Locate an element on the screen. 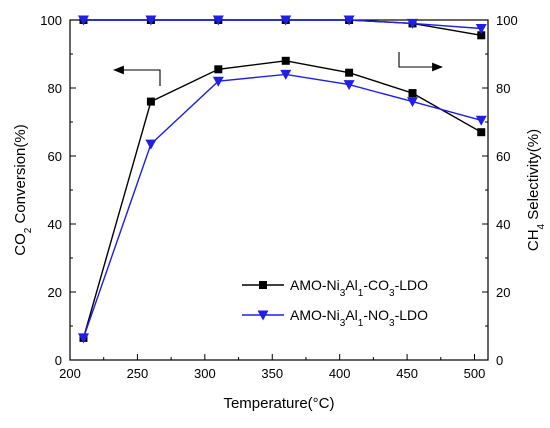 The image size is (550, 428). y-right-tick-label: 100 is located at coordinates (507, 20).